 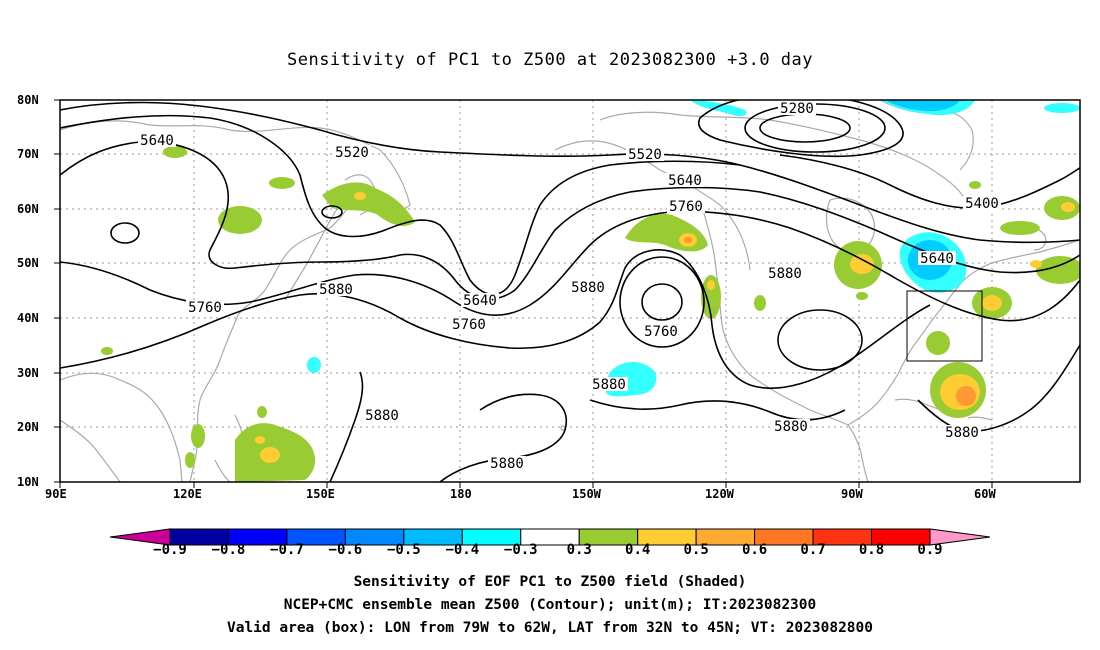 What do you see at coordinates (586, 494) in the screenshot?
I see `lon-label: 150W` at bounding box center [586, 494].